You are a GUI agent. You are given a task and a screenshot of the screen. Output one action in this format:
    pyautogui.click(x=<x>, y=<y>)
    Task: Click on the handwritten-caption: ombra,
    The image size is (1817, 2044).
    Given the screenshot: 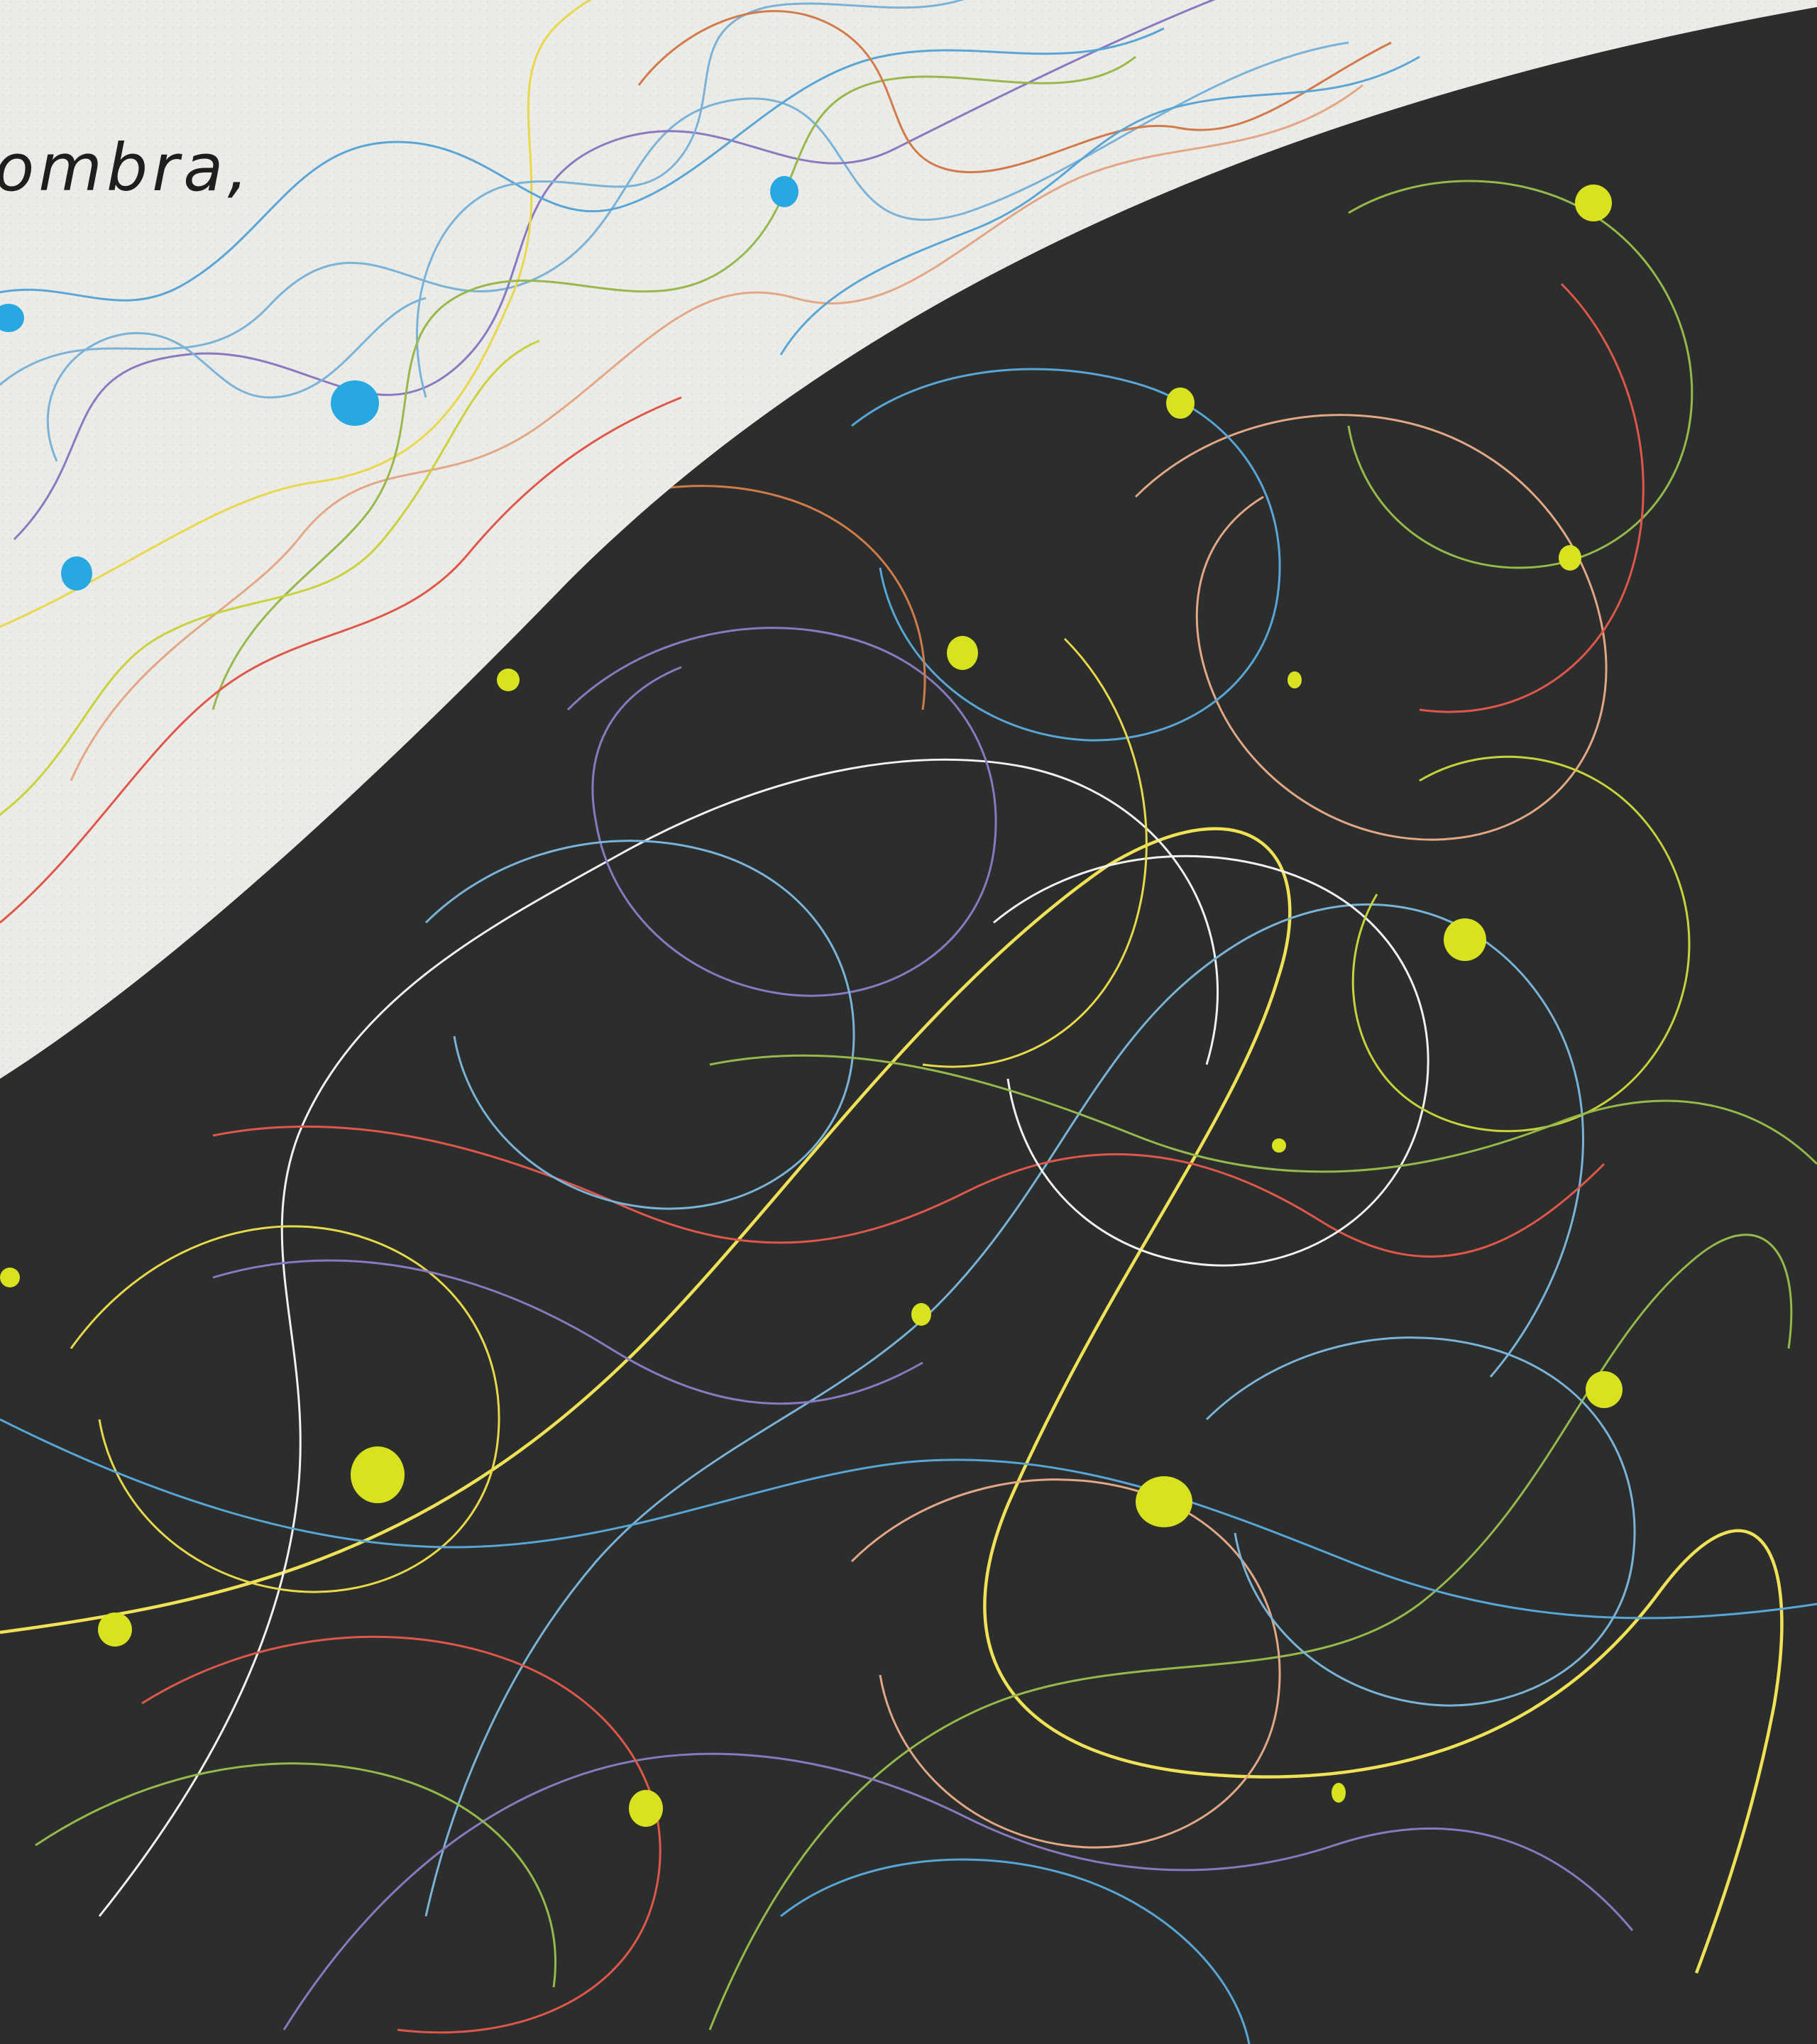 What is the action you would take?
    pyautogui.click(x=126, y=168)
    